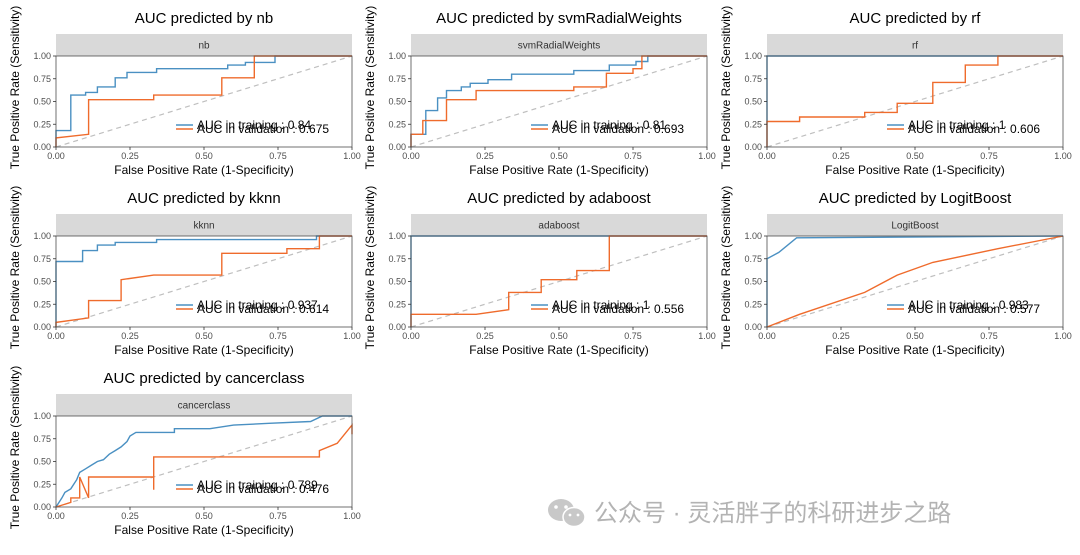  I want to click on facet-strip-label: adaboost, so click(558, 226).